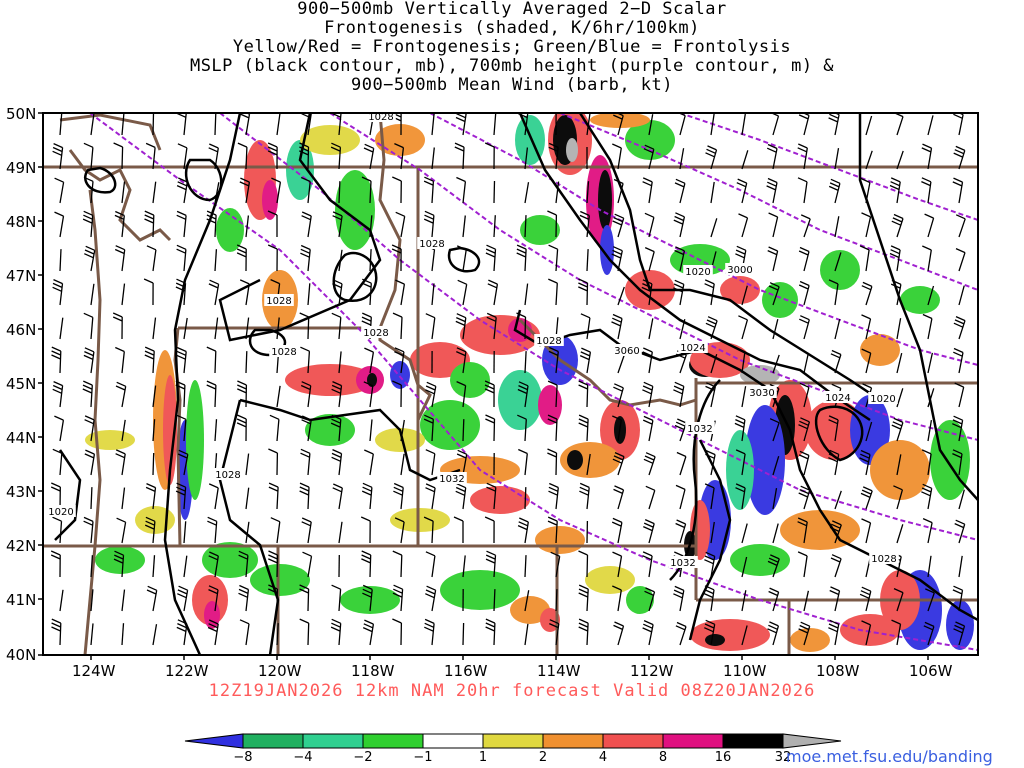 This screenshot has width=1024, height=768. I want to click on height-contour-label-bg, so click(740, 269).